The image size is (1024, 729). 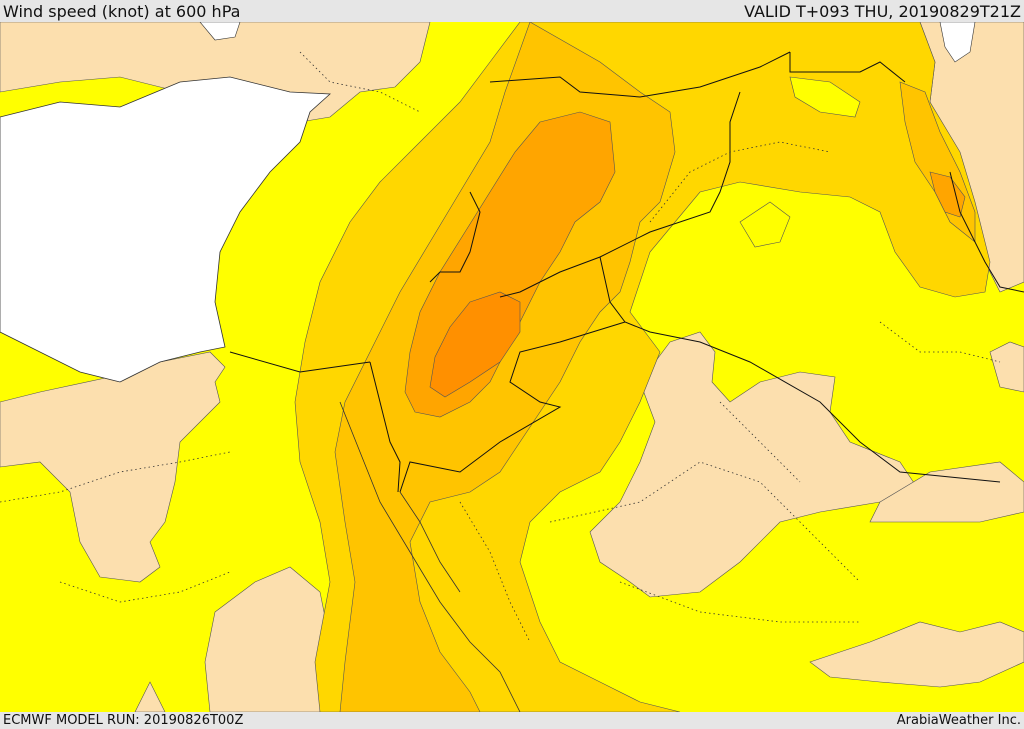 What do you see at coordinates (123, 720) in the screenshot?
I see `model-run: ECMWF MODEL RUN: 20190826T00Z` at bounding box center [123, 720].